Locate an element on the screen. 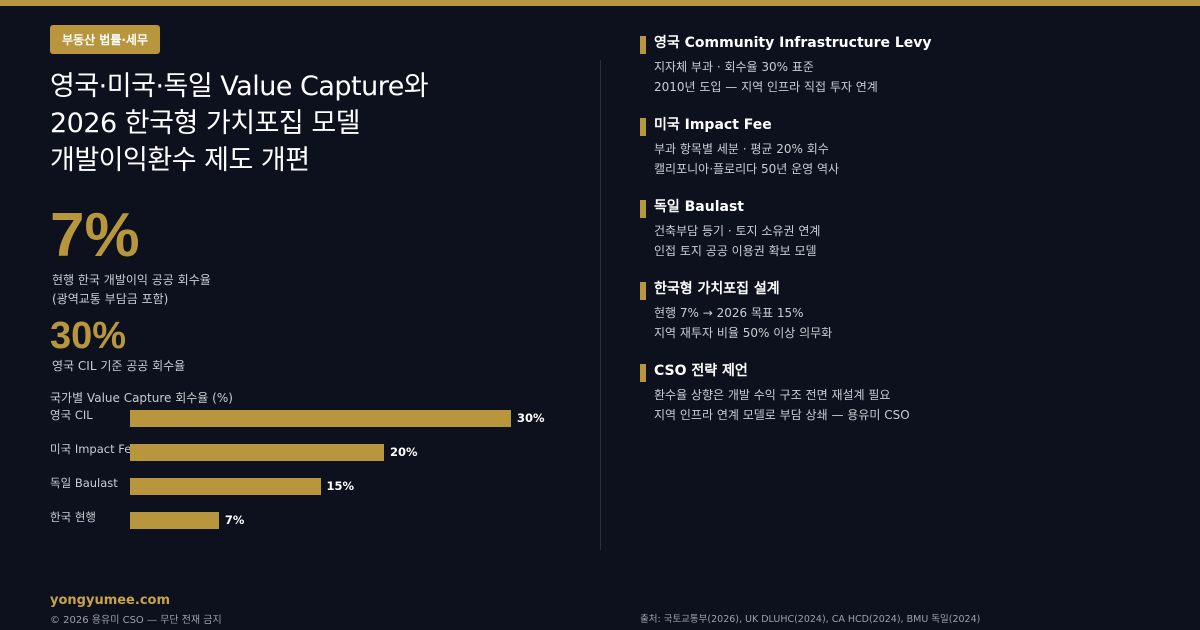 This screenshot has height=630, width=1200. chart-title: 국가별 Value Capture 회수율 (%) is located at coordinates (141, 398).